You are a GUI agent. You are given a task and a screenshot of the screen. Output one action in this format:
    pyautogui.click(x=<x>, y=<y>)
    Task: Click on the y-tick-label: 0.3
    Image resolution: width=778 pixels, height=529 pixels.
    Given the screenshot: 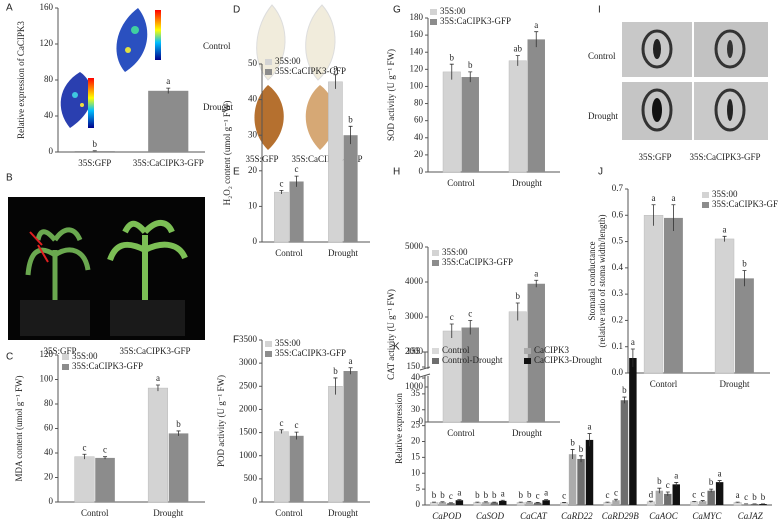 What is the action you would take?
    pyautogui.click(x=618, y=293)
    